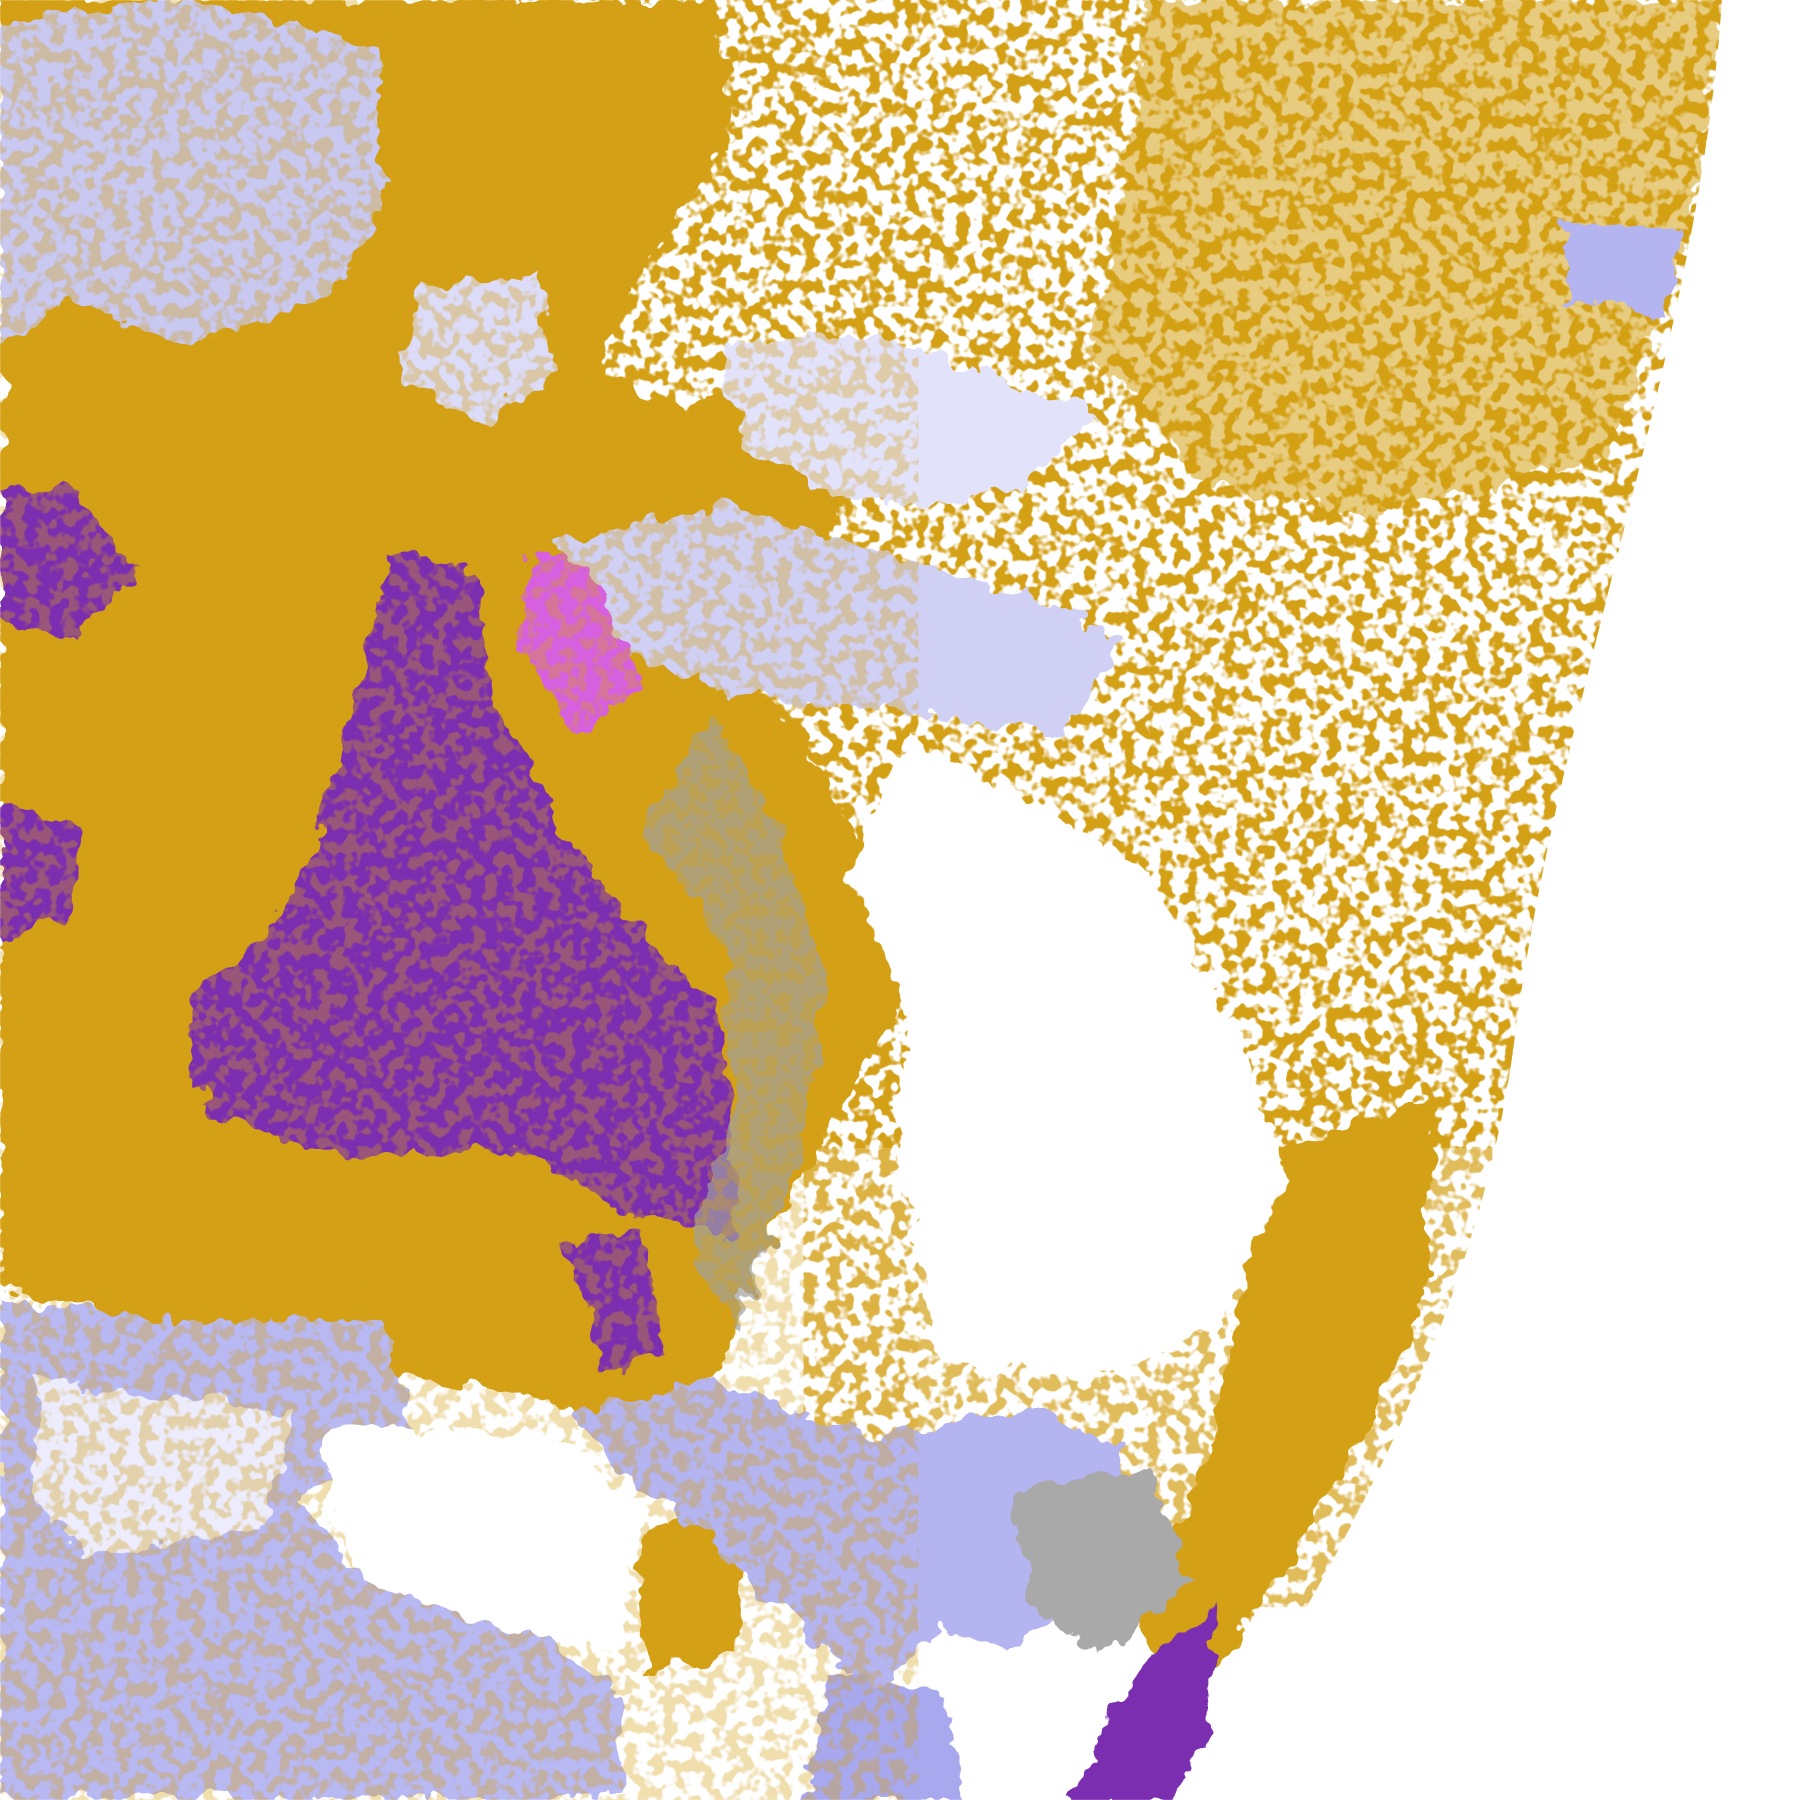  I want to click on gold-region-ne, so click(1406, 258).